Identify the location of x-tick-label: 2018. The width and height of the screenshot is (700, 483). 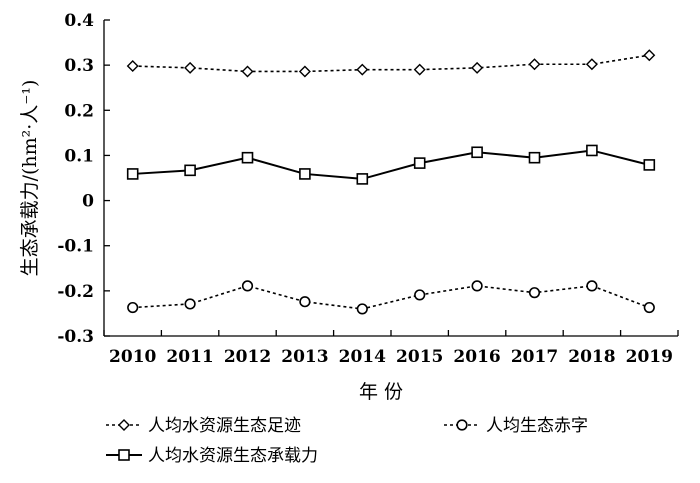
(591, 357).